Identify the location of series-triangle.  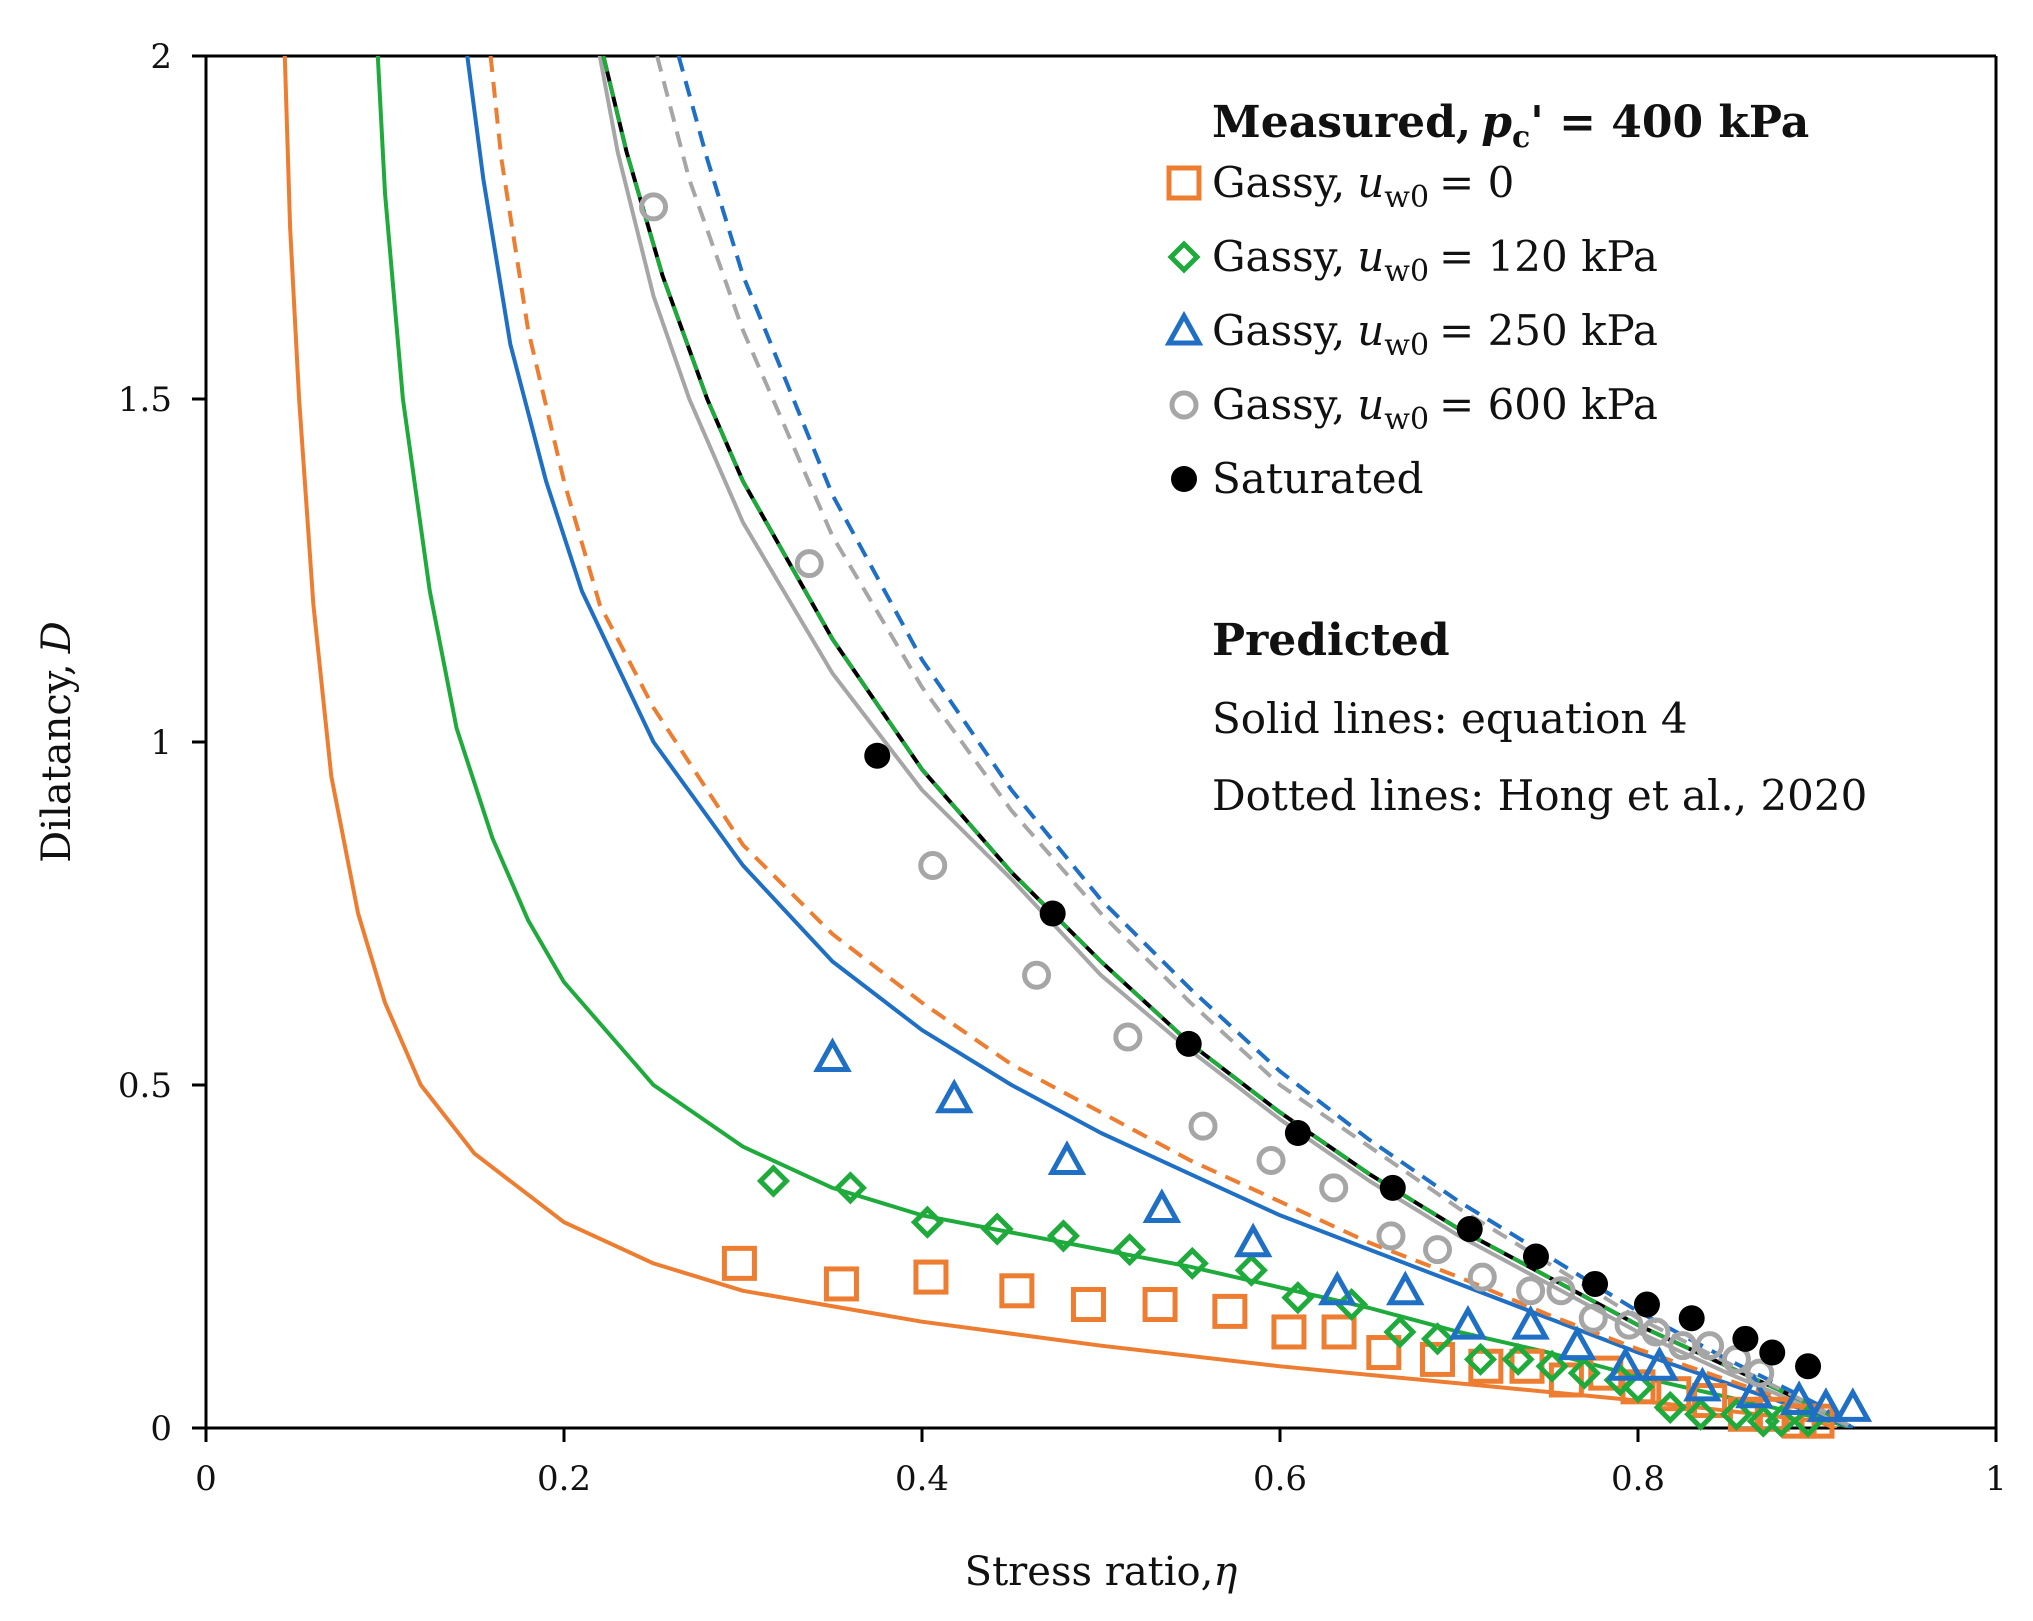
(1343, 1229).